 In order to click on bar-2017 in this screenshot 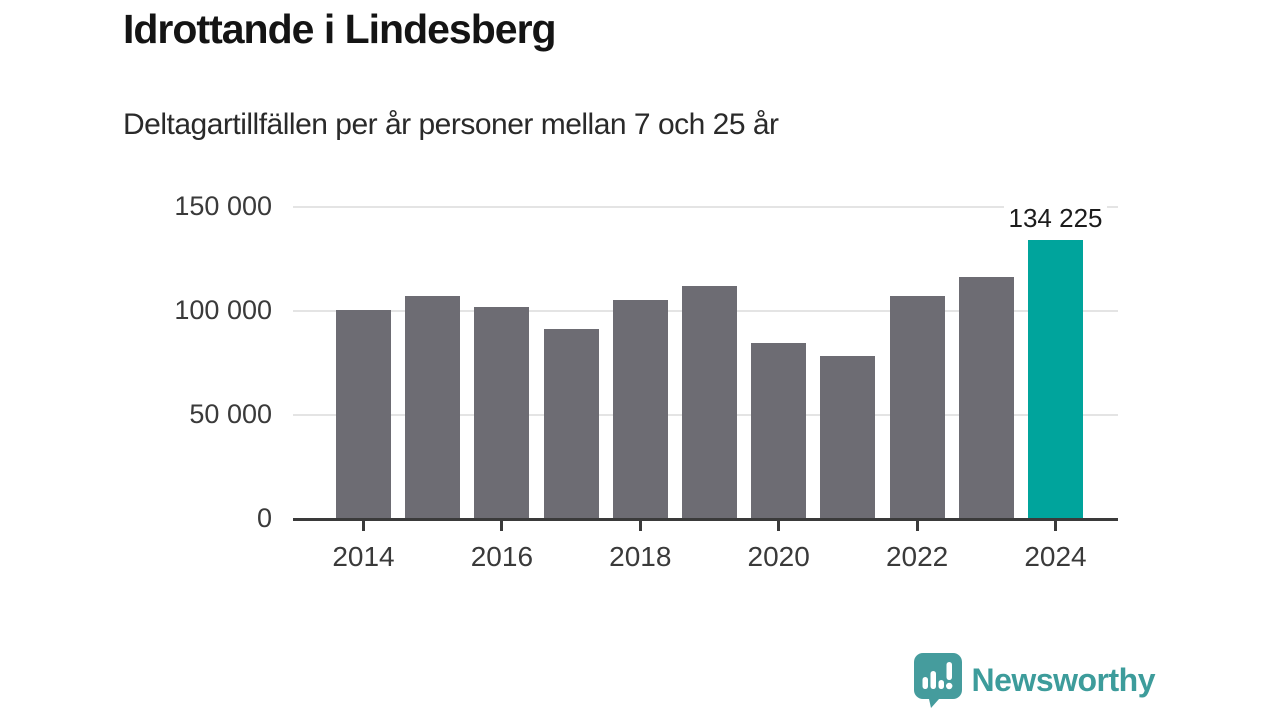, I will do `click(571, 424)`.